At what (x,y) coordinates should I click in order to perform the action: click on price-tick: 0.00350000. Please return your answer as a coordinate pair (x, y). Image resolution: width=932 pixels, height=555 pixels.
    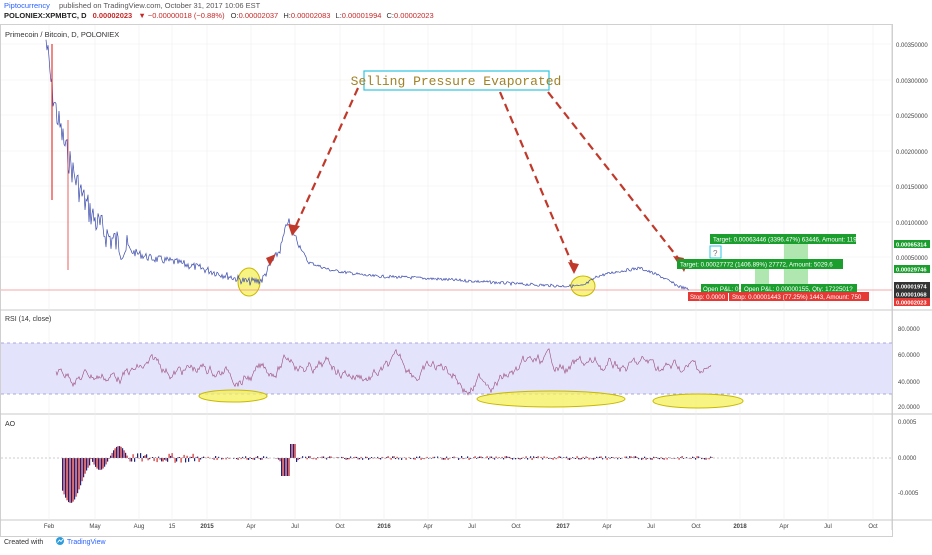
    Looking at the image, I should click on (912, 46).